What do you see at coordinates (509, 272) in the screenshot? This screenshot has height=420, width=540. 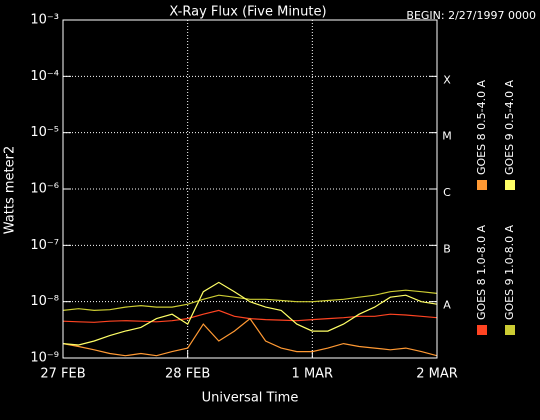 I see `legend-label: GOES 9 1.0-8.0 A` at bounding box center [509, 272].